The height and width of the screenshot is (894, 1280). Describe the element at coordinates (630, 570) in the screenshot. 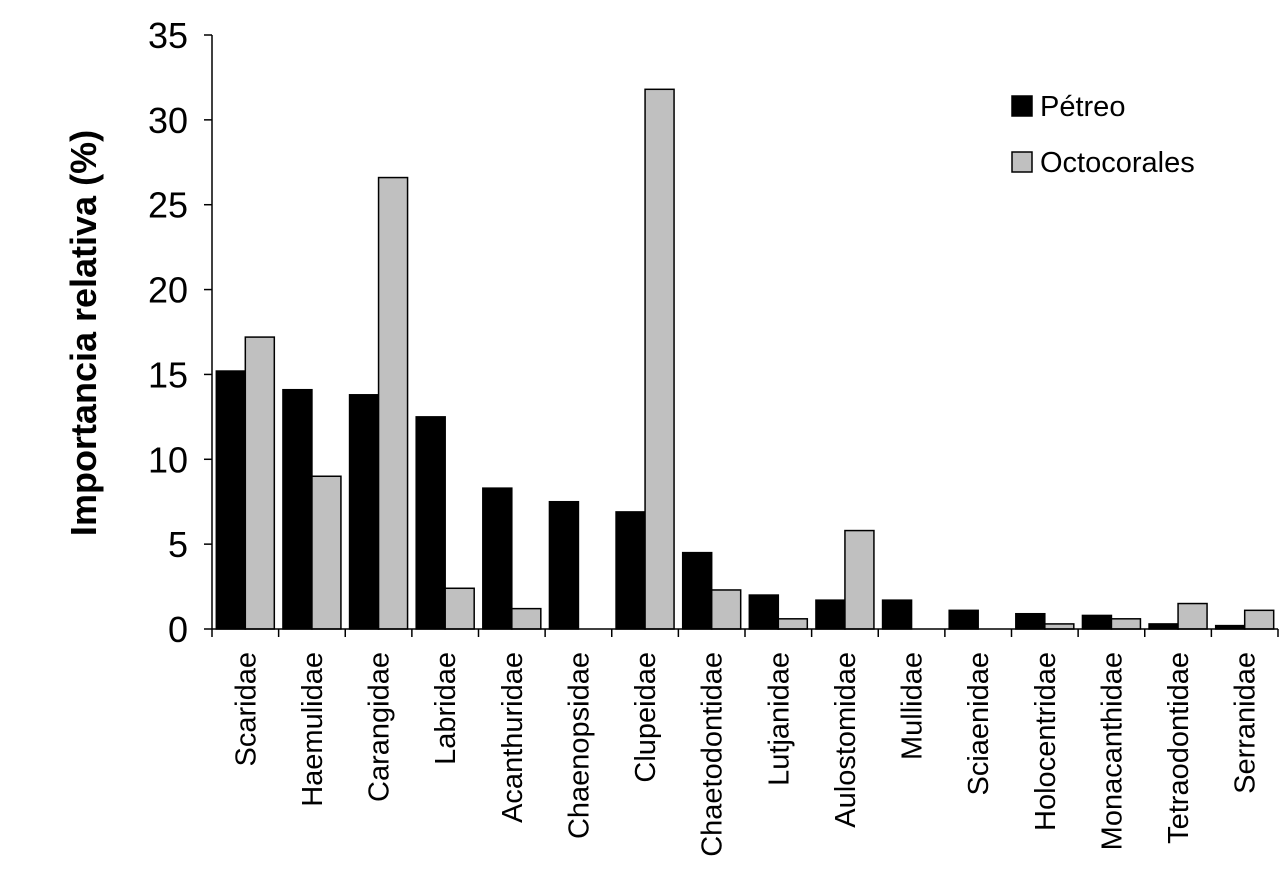

I see `bar-petreo-clupeidae` at that location.